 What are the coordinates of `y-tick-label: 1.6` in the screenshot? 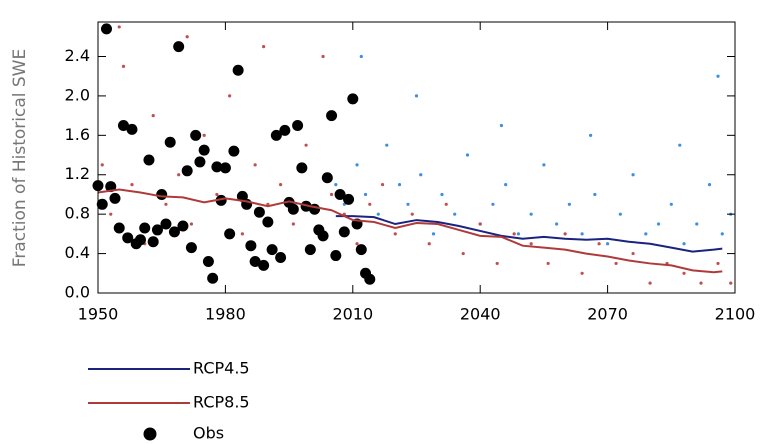 It's located at (77, 134).